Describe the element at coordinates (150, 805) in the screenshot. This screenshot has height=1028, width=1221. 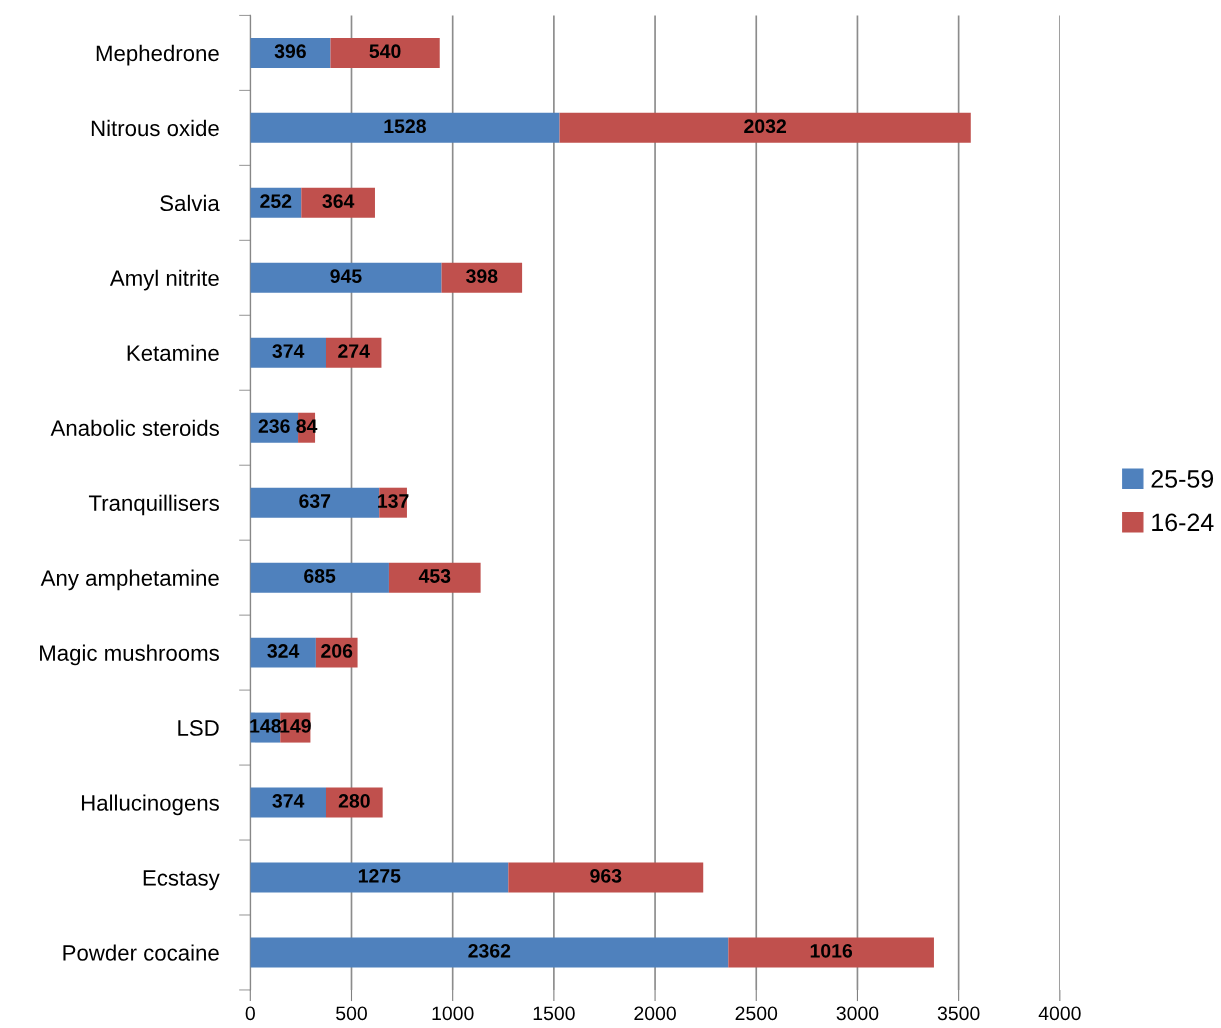
I see `y-tick-label: Hallucinogens` at that location.